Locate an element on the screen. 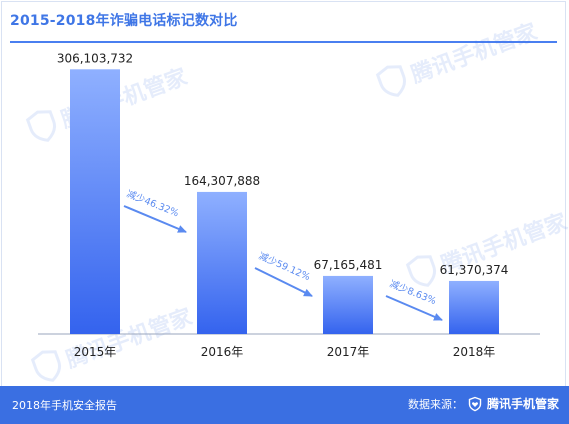 The image size is (569, 424). x-tick-label: 2016年 is located at coordinates (222, 352).